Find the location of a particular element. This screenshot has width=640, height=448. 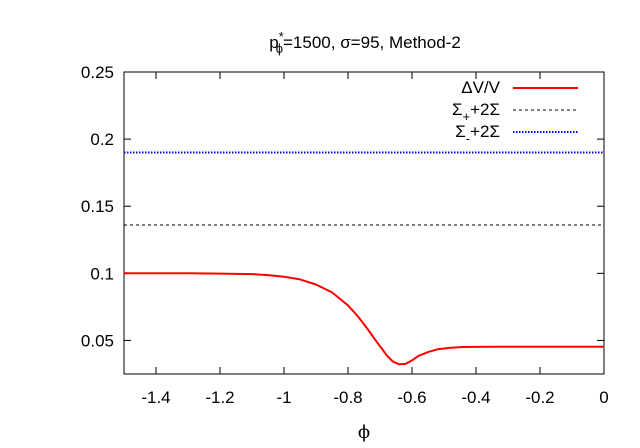

legend-sigma-minus-rest: +2Σ is located at coordinates (485, 131).